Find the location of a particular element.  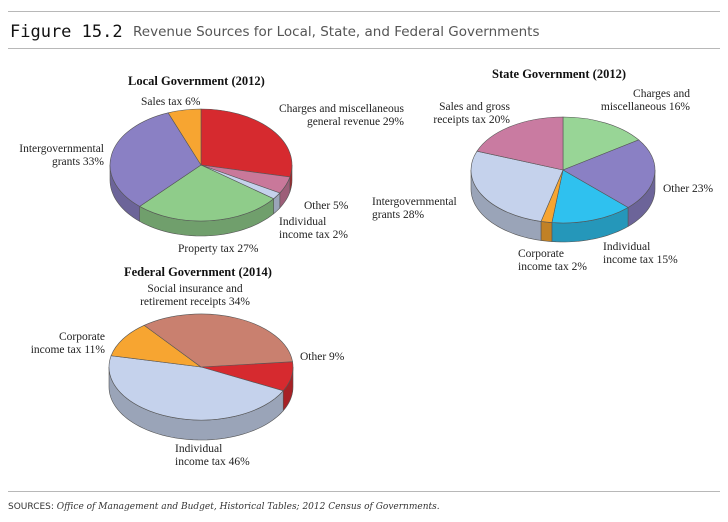

state-label-sales: Sales and gross receipts tax 20% is located at coordinates (471, 113).